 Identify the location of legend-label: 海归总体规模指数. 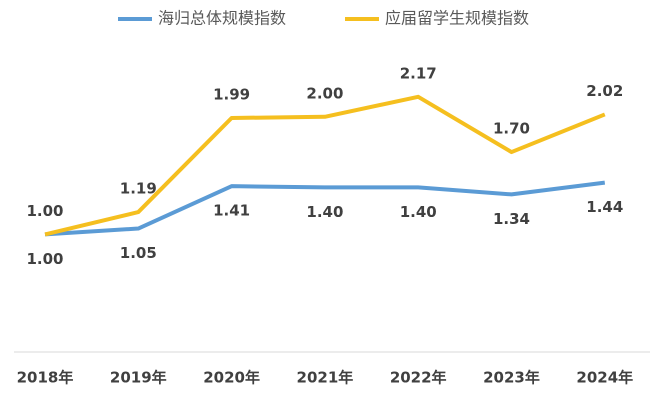
(222, 18).